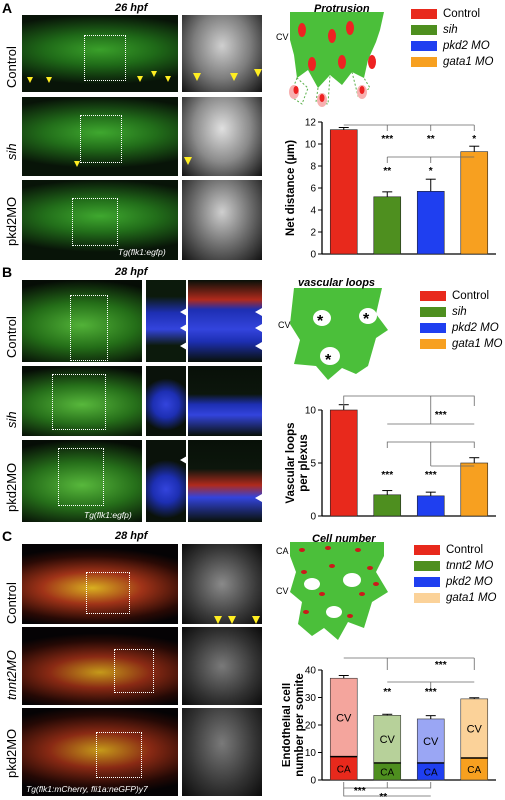 The height and width of the screenshot is (800, 505). Describe the element at coordinates (311, 726) in the screenshot. I see `y-tick-label: 20` at that location.